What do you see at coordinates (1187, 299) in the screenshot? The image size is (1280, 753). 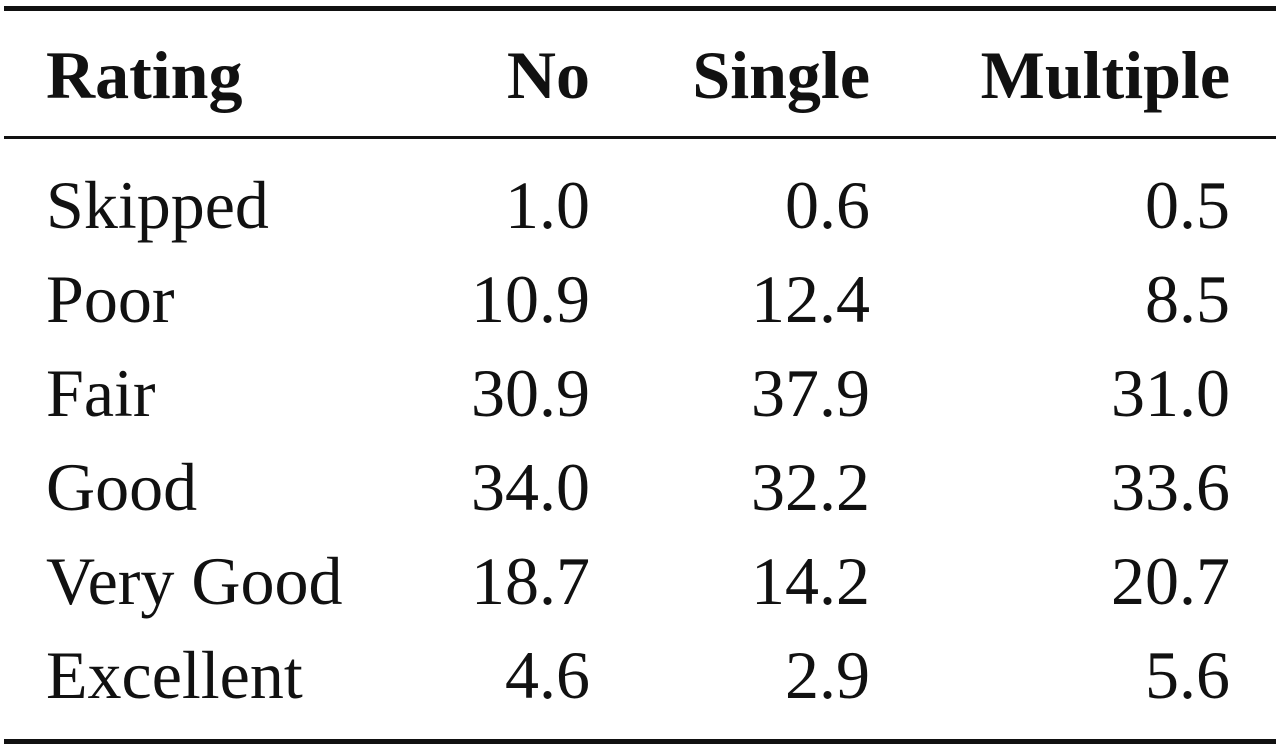 I see `cell-multiple: 8.5` at bounding box center [1187, 299].